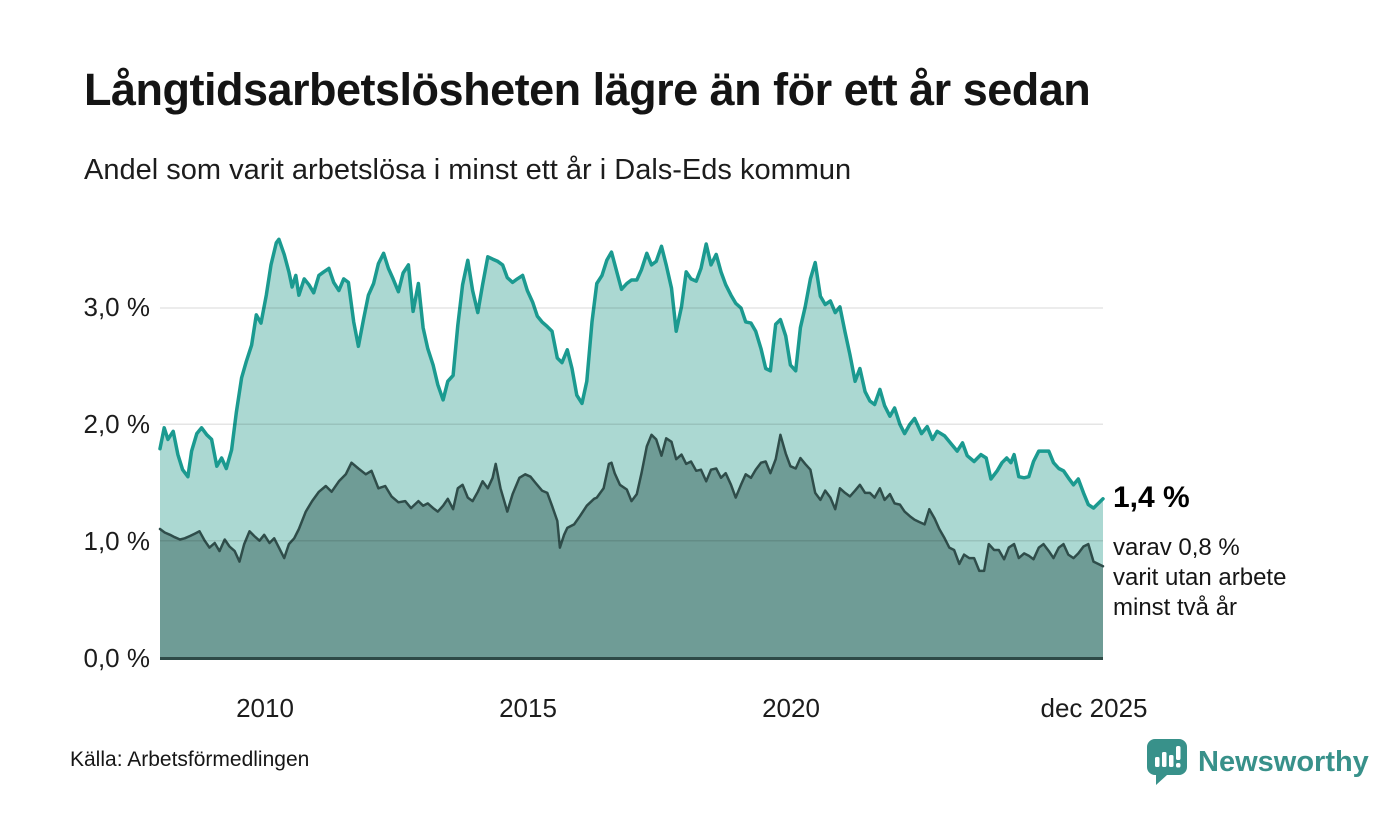 Image resolution: width=1400 pixels, height=840 pixels. I want to click on sublabel-line-3: minst två år, so click(1175, 607).